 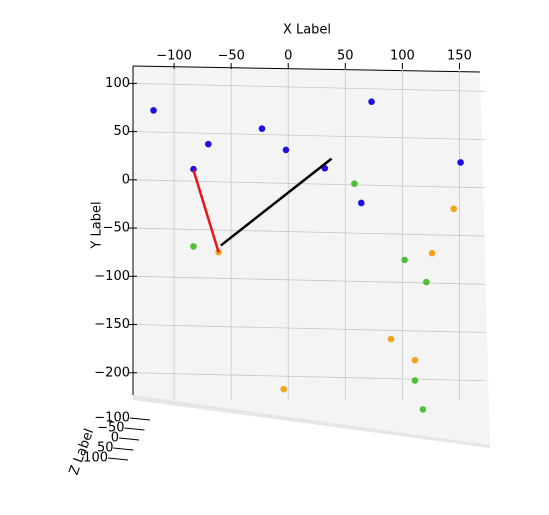 I want to click on x-tick-label: −100, so click(x=174, y=56).